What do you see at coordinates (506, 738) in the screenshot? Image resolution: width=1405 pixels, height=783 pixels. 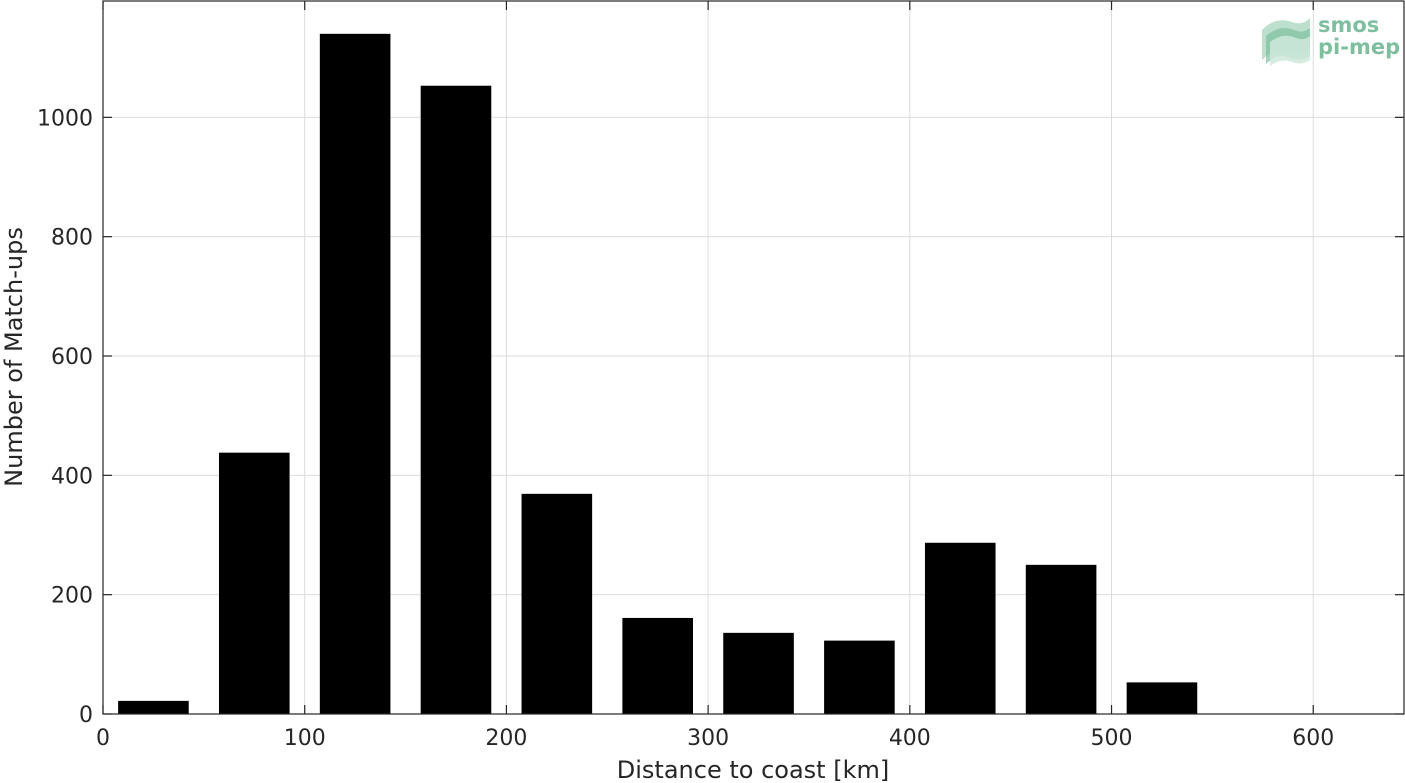 I see `x-tick-label: 200` at bounding box center [506, 738].